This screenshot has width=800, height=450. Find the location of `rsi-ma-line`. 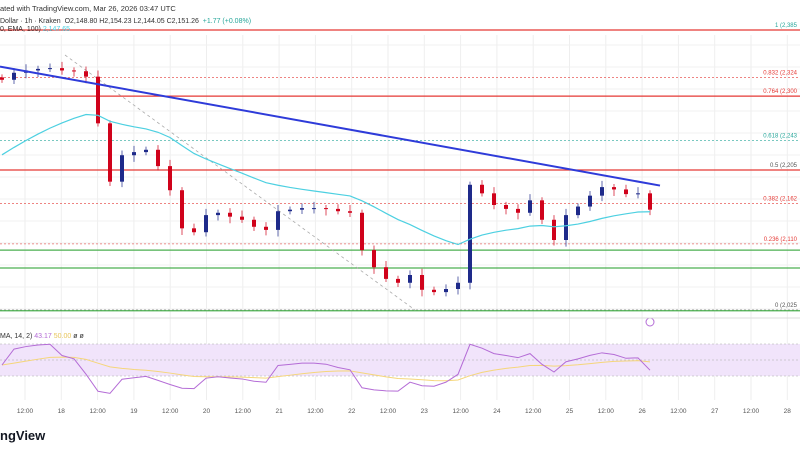

rsi-ma-line is located at coordinates (326, 369).